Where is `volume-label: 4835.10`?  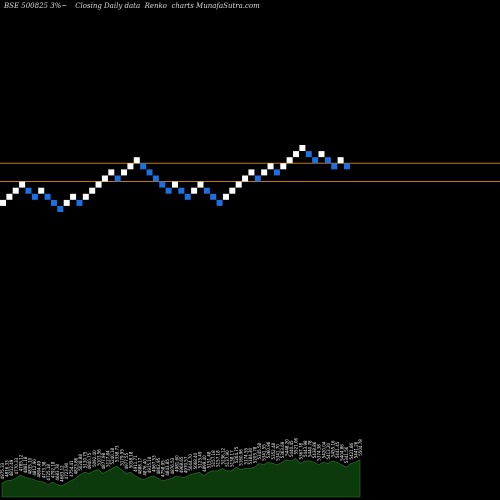 volume-label: 4835.10 is located at coordinates (30, 465).